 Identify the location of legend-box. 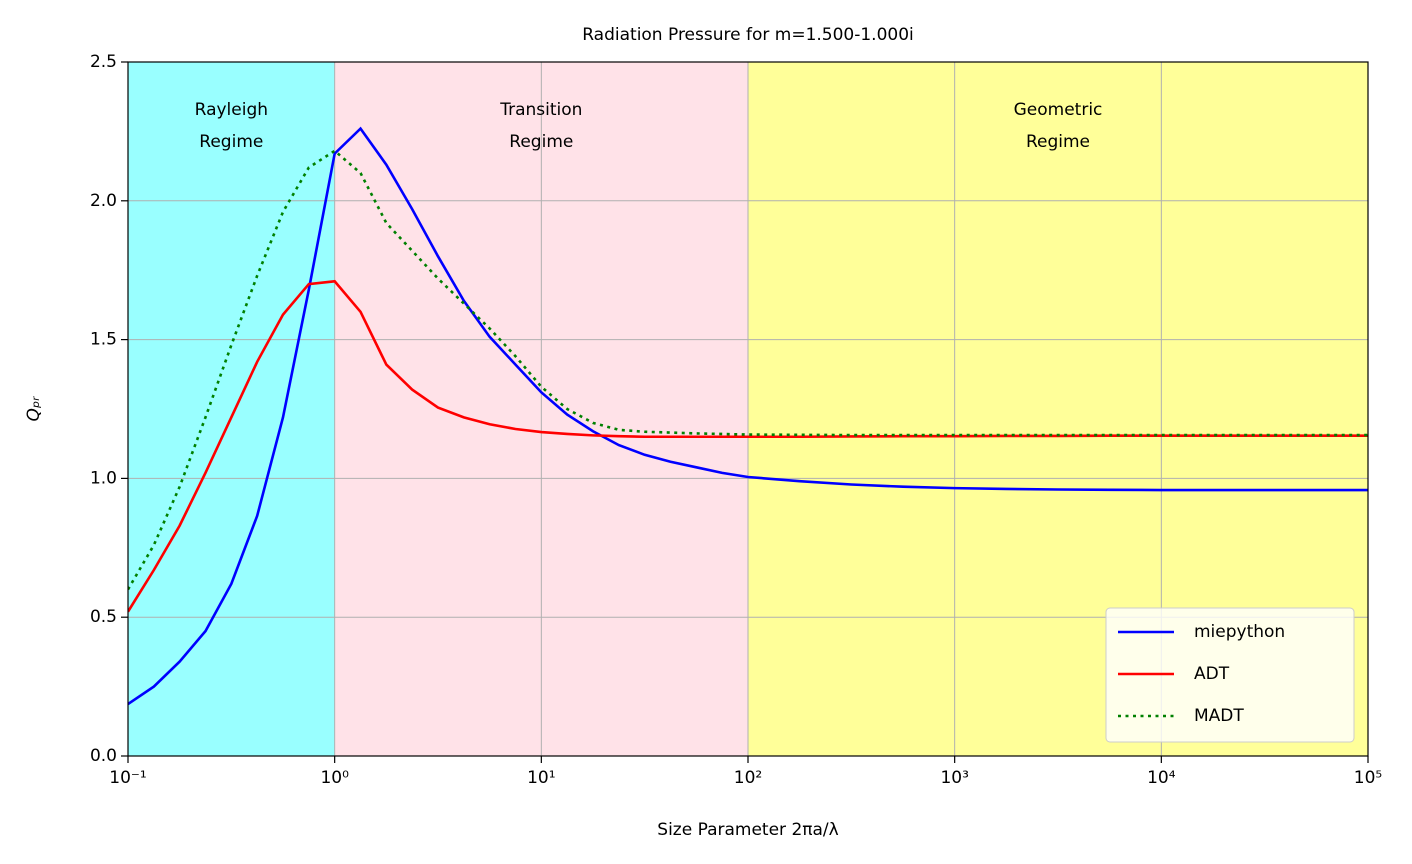
(1230, 675).